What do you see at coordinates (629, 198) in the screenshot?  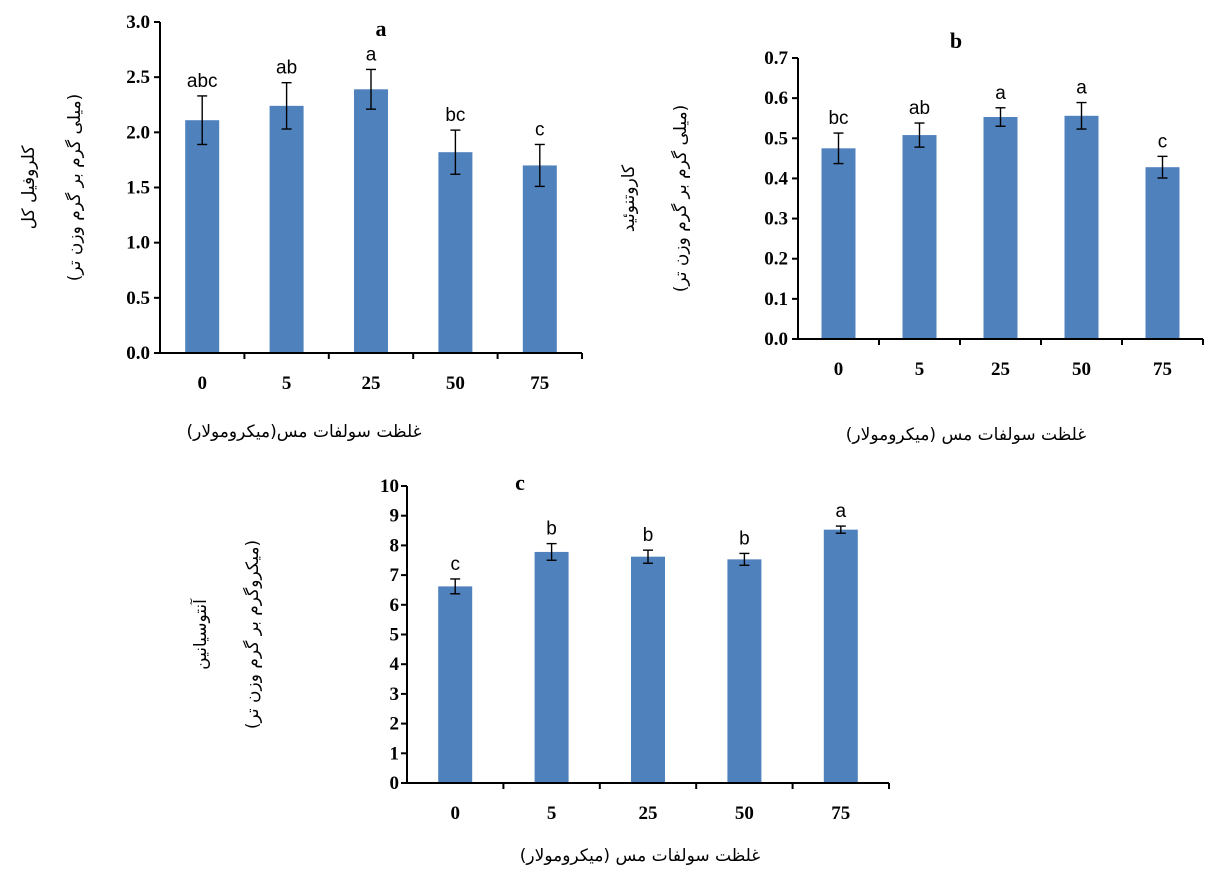 I see `y-axis-title: کاروتنوئید` at bounding box center [629, 198].